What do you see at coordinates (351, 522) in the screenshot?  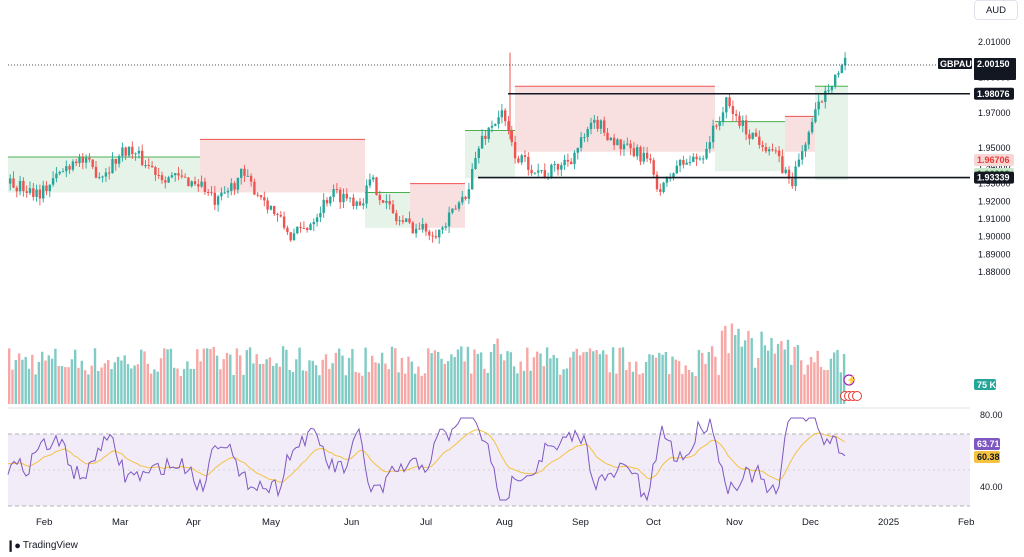 I see `date-label: Jun` at bounding box center [351, 522].